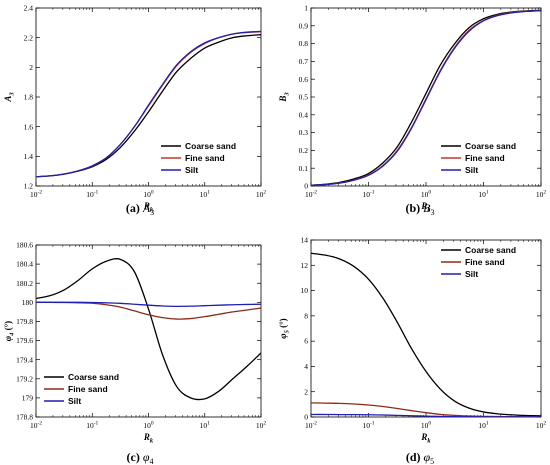 The width and height of the screenshot is (550, 465). What do you see at coordinates (284, 328) in the screenshot?
I see `y-axis-label: φ5 (°)` at bounding box center [284, 328].